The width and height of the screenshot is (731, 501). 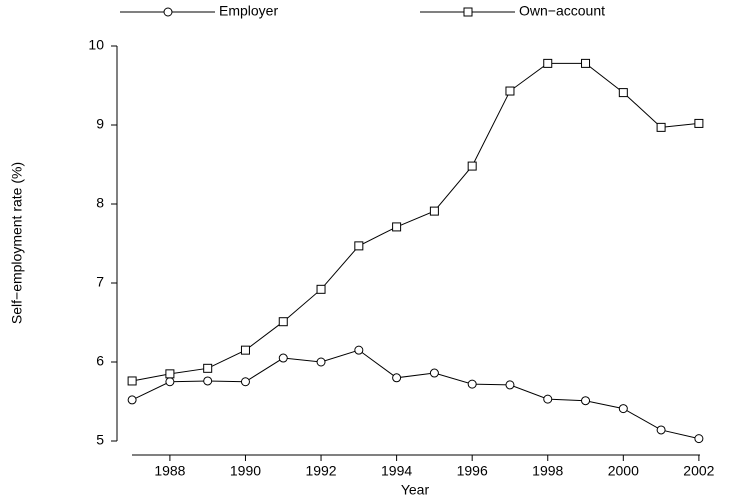 I want to click on y-tick-label: 8, so click(x=100, y=203).